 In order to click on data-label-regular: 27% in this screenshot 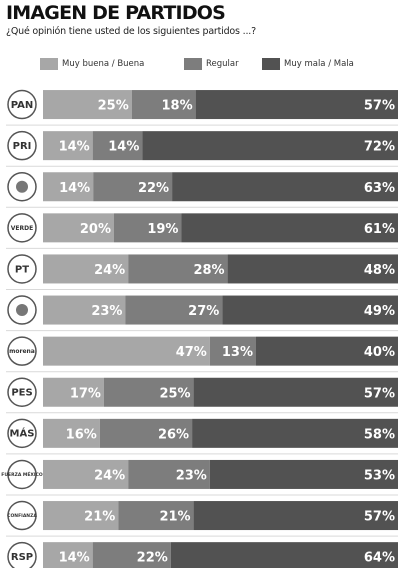, I will do `click(203, 311)`.